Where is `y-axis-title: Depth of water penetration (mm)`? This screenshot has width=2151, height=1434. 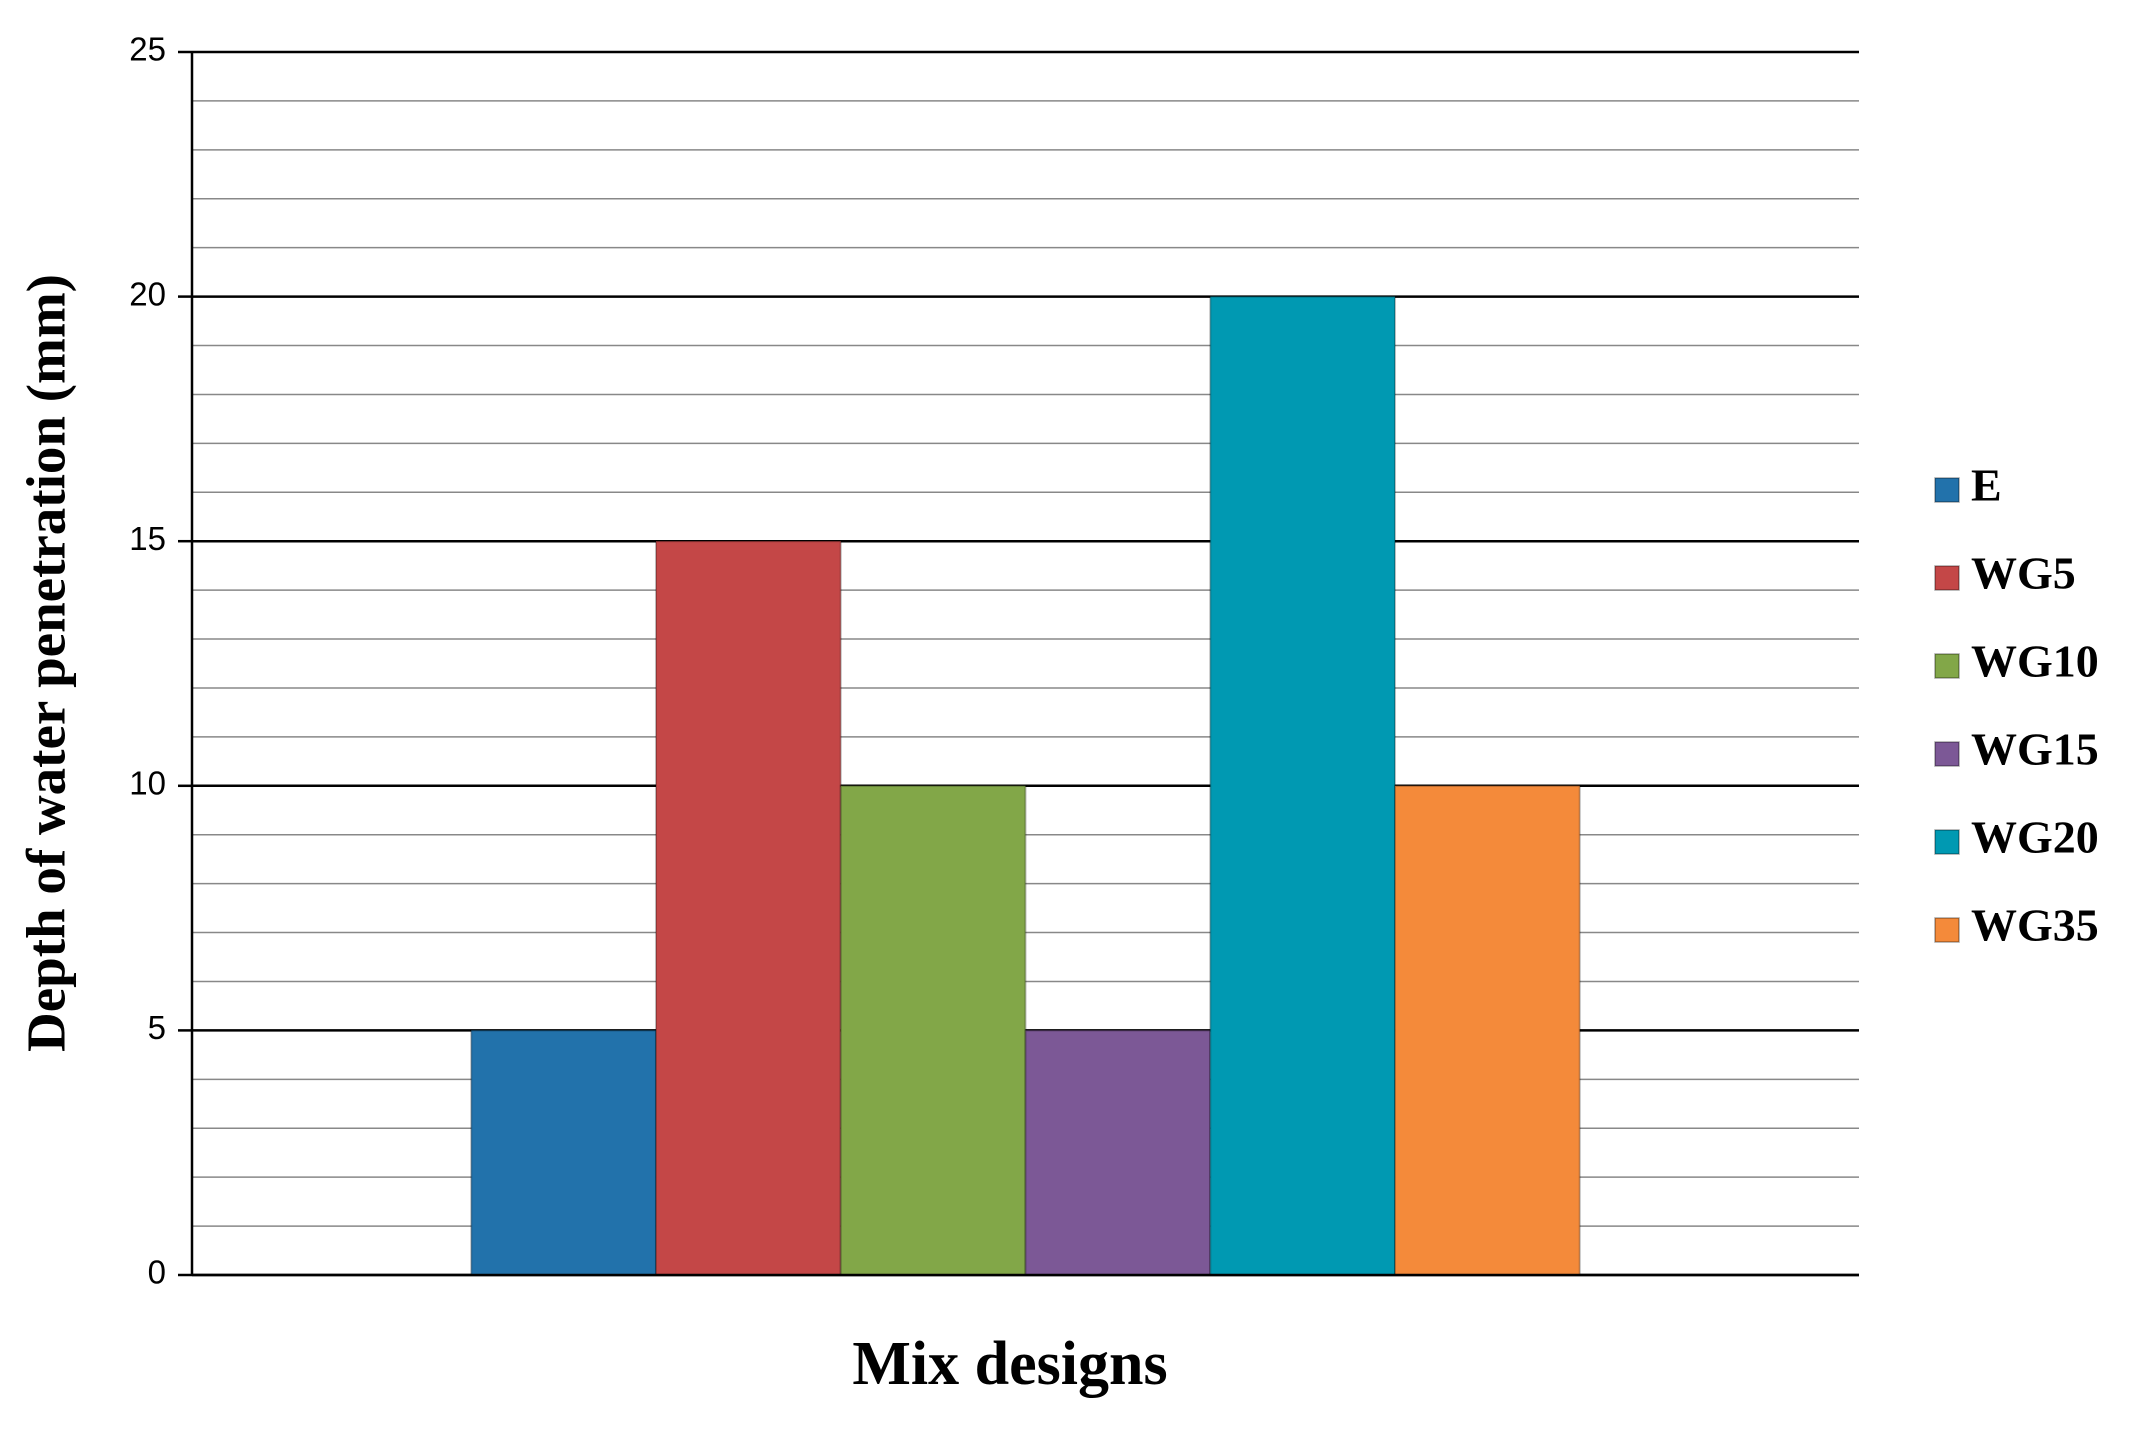 y-axis-title: Depth of water penetration (mm) is located at coordinates (46, 663).